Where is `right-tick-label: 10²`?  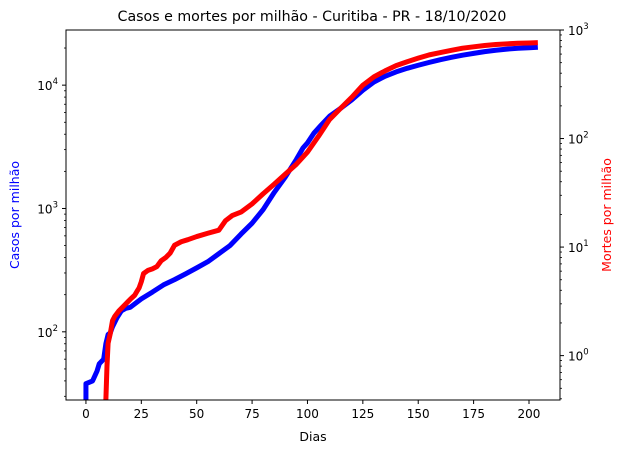 right-tick-label: 10² is located at coordinates (578, 139).